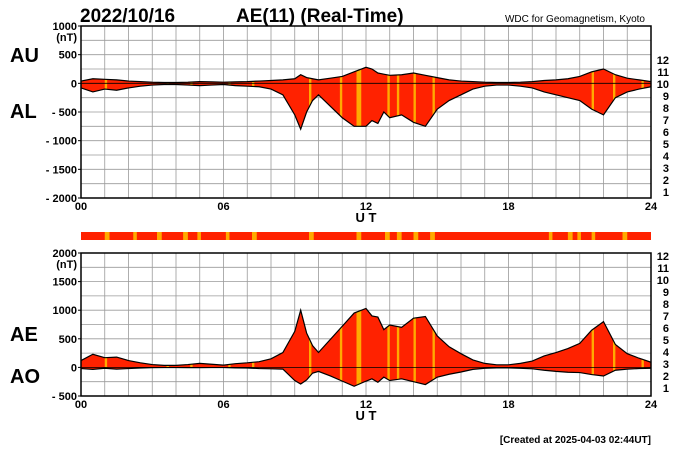 The width and height of the screenshot is (700, 450). What do you see at coordinates (663, 85) in the screenshot?
I see `station-count-label: 10` at bounding box center [663, 85].